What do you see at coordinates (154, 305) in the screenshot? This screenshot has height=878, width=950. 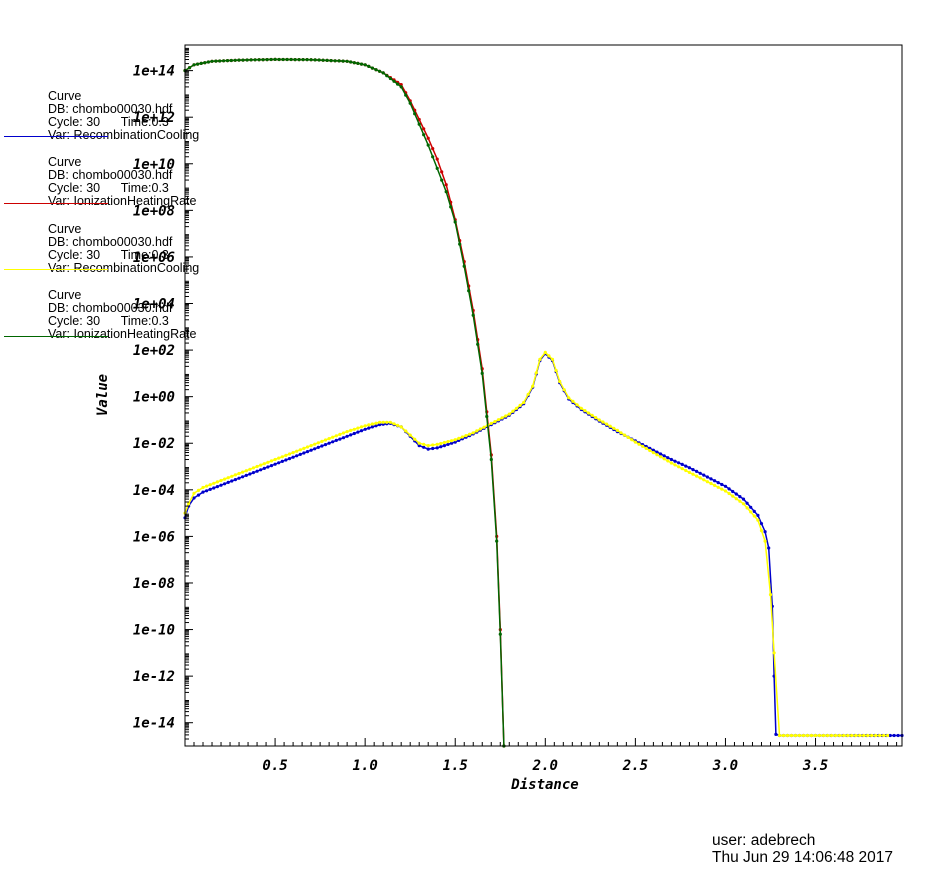 I see `y-tick-label: 1e+04` at bounding box center [154, 305].